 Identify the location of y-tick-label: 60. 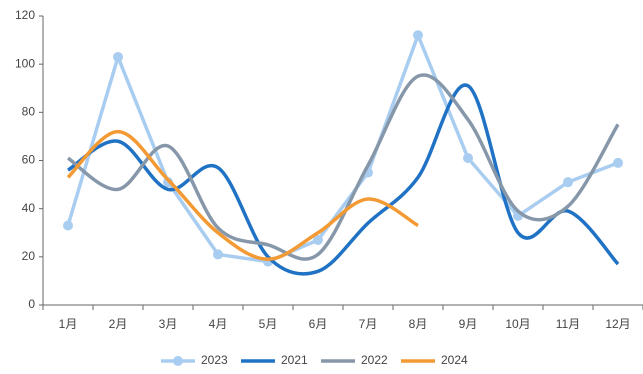
(29, 160).